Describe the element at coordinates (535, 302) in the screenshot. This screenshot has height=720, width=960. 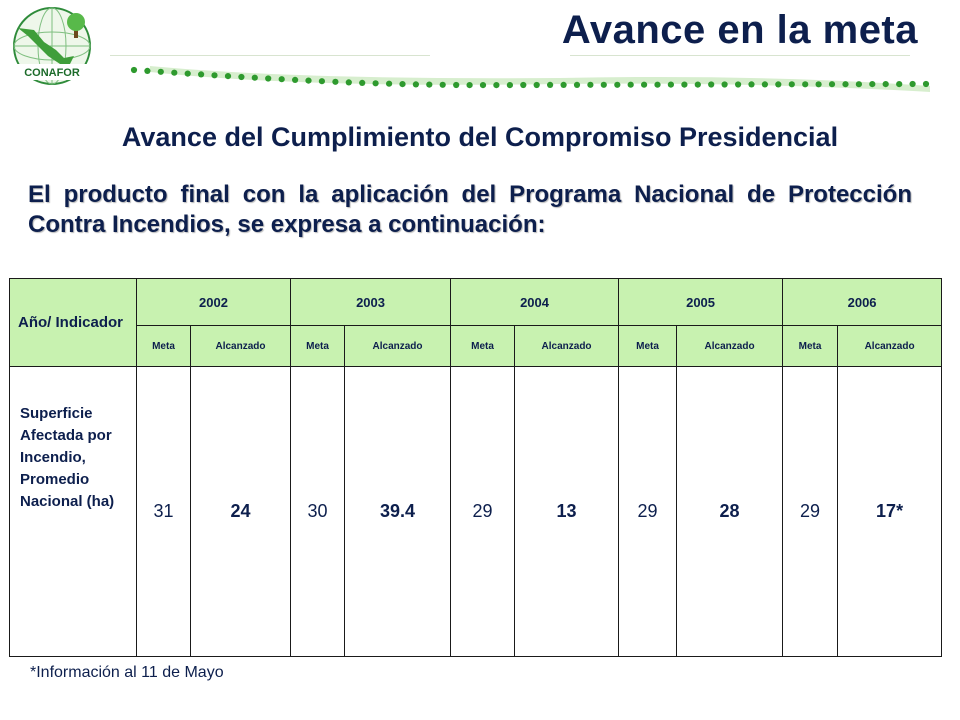
I see `year-header: 2004` at that location.